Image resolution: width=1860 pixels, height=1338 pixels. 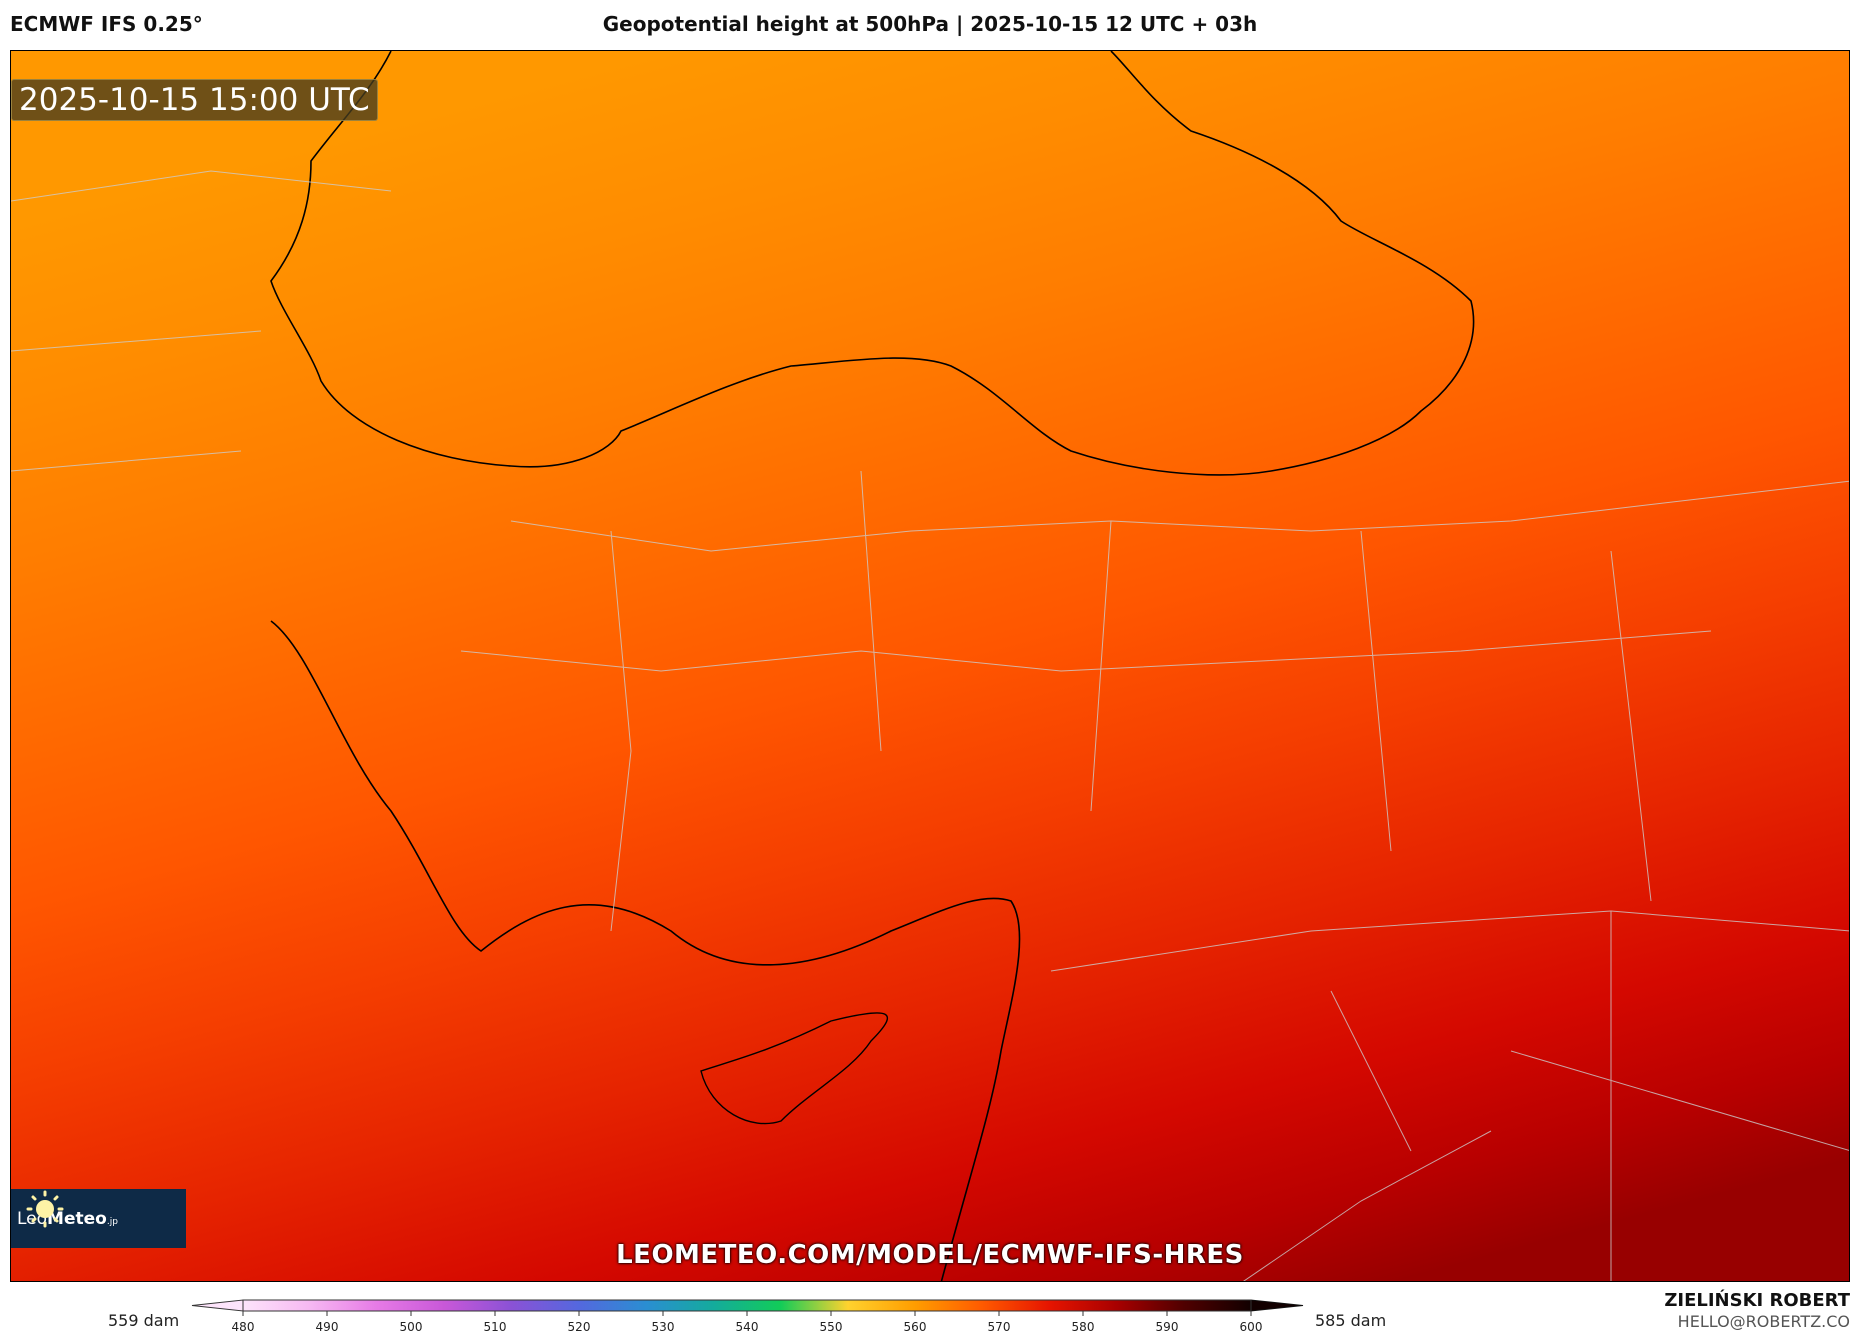 What do you see at coordinates (243, 1327) in the screenshot?
I see `colorbar-tick-label: 480` at bounding box center [243, 1327].